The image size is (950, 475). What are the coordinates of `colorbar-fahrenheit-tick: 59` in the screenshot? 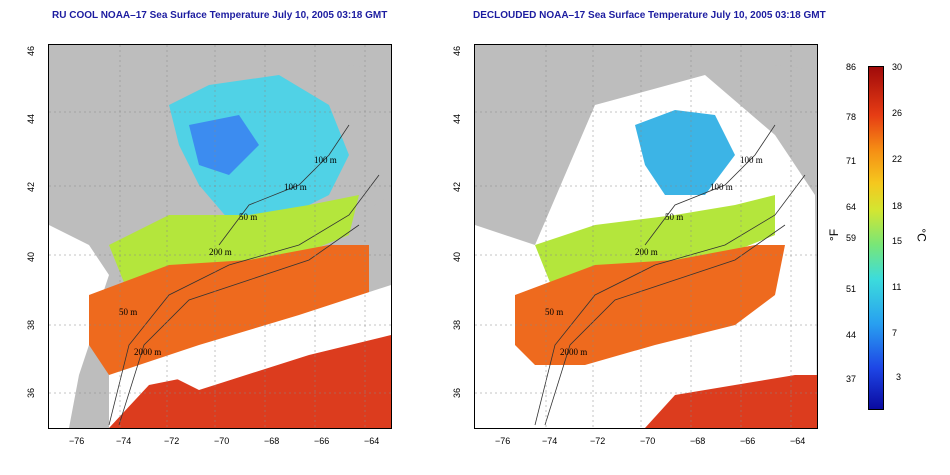 It's located at (851, 238).